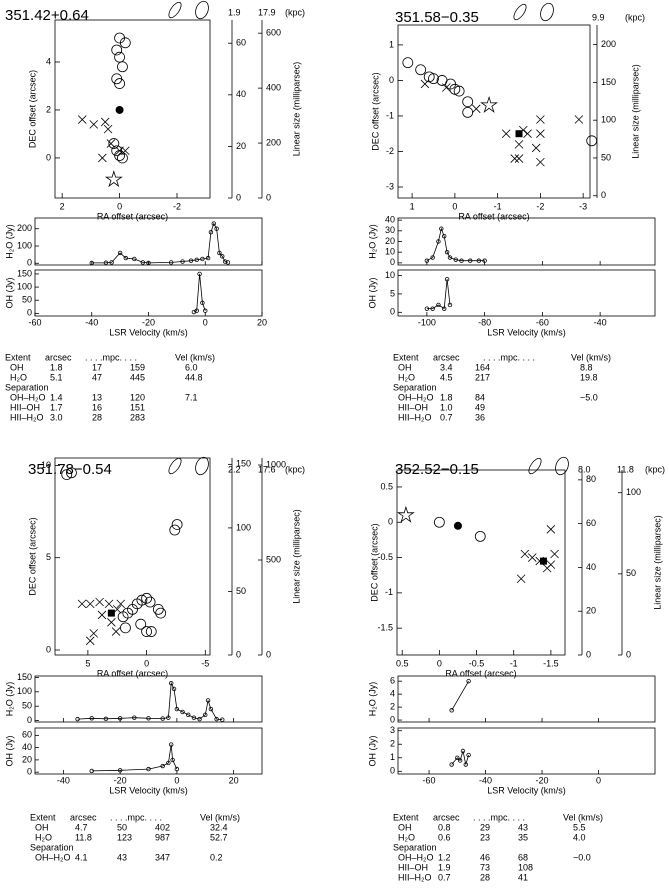 The image size is (669, 892). What do you see at coordinates (484, 322) in the screenshot?
I see `x-tick-label: -80` at bounding box center [484, 322].